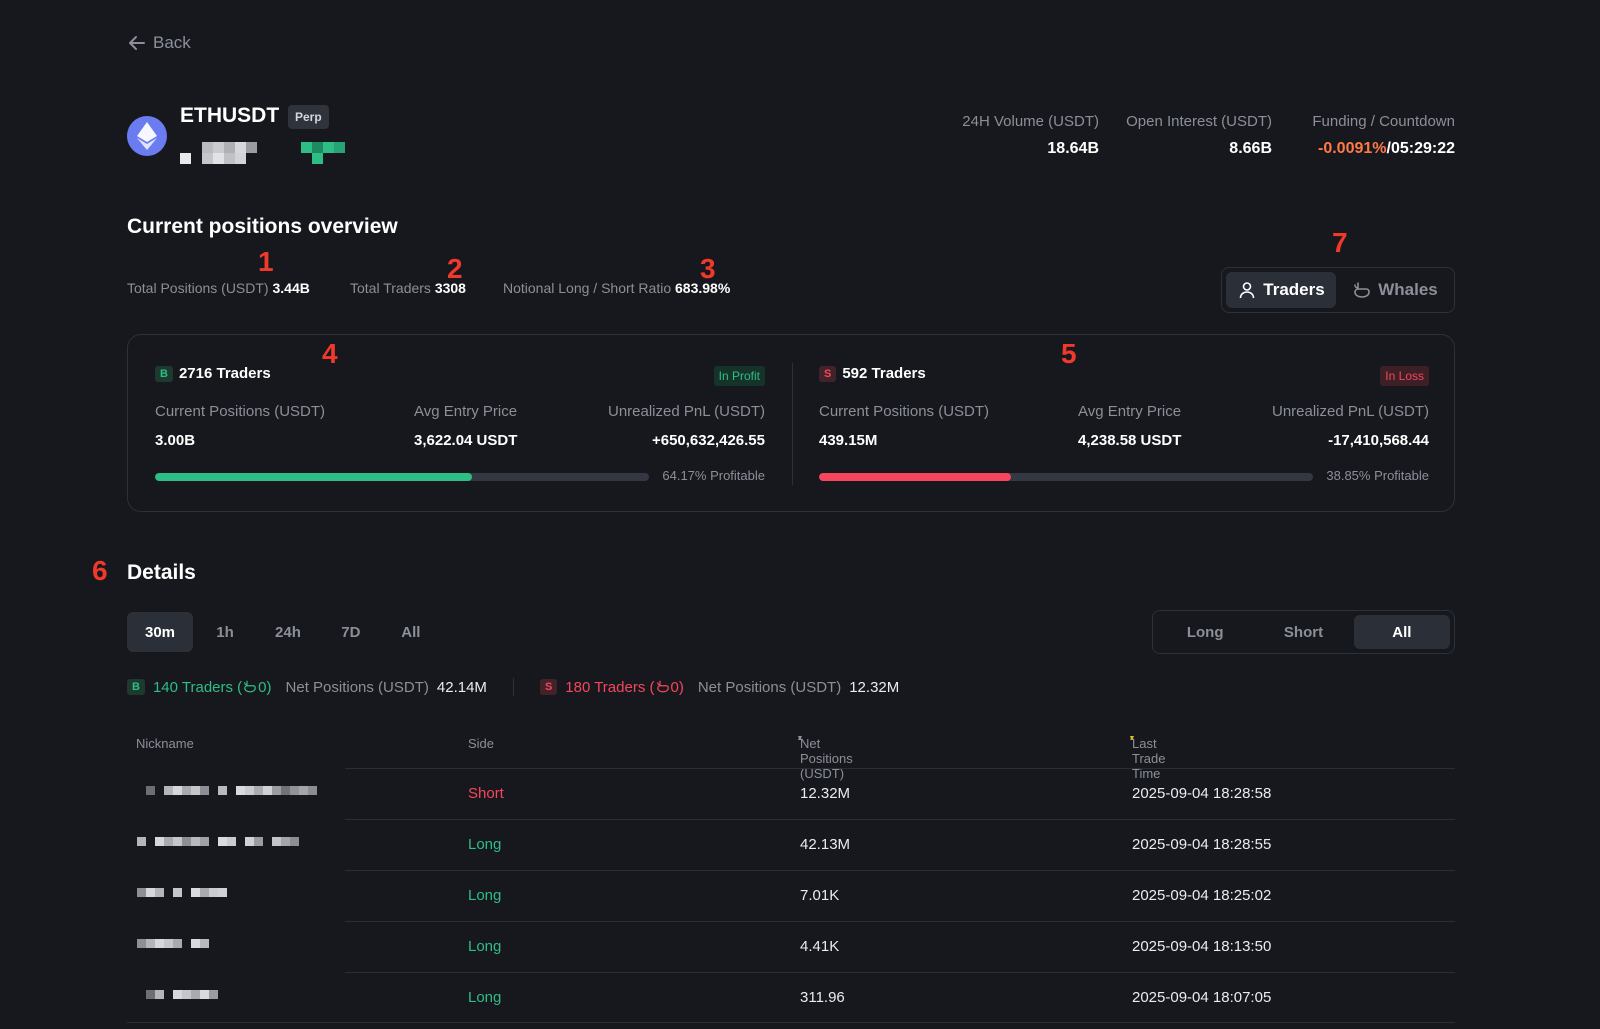  I want to click on summary-divider, so click(513, 687).